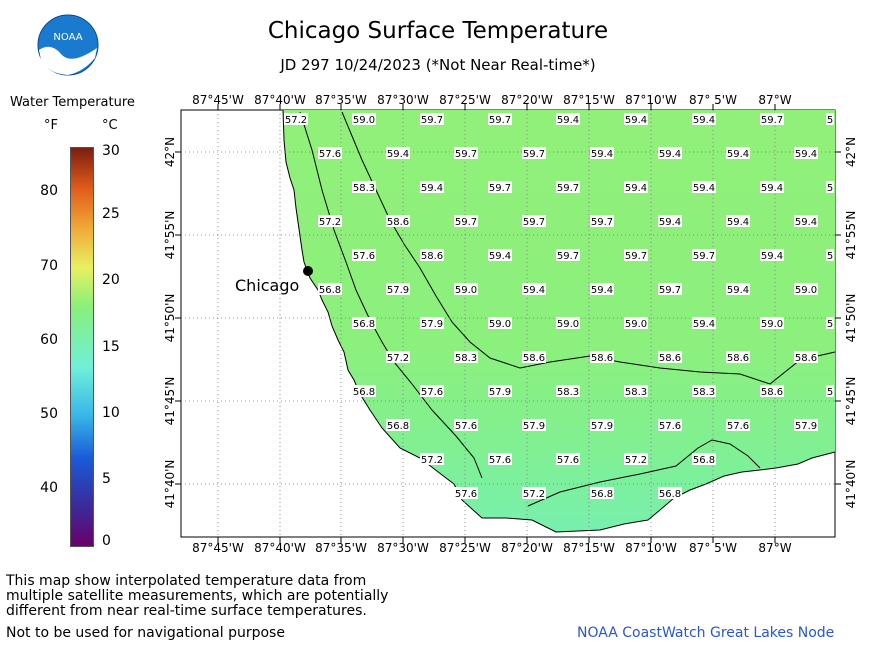 The image size is (876, 648). I want to click on map-subtitle: JD 297 10/24/2023 (*Not Near Real-time*), so click(438, 65).